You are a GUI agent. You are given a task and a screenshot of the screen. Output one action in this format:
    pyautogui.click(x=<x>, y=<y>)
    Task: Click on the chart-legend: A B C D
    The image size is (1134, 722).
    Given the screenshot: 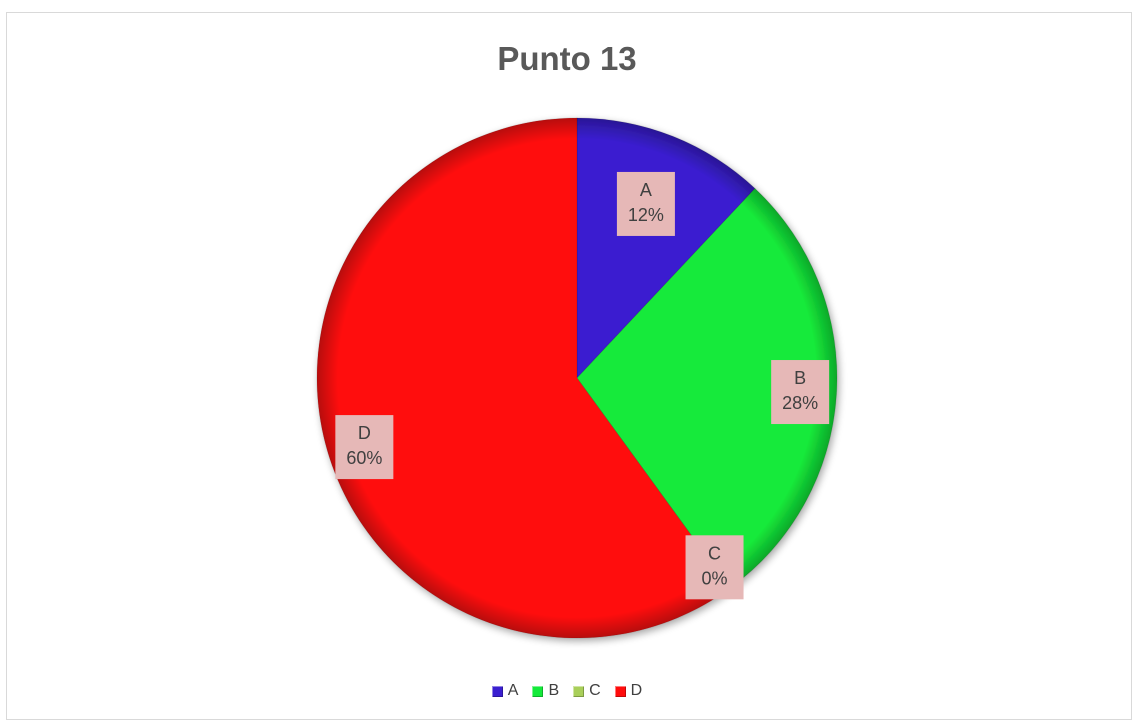 What is the action you would take?
    pyautogui.click(x=567, y=691)
    